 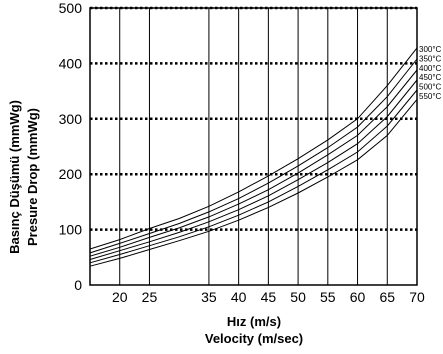 I want to click on series-label: 450°C, so click(x=430, y=77).